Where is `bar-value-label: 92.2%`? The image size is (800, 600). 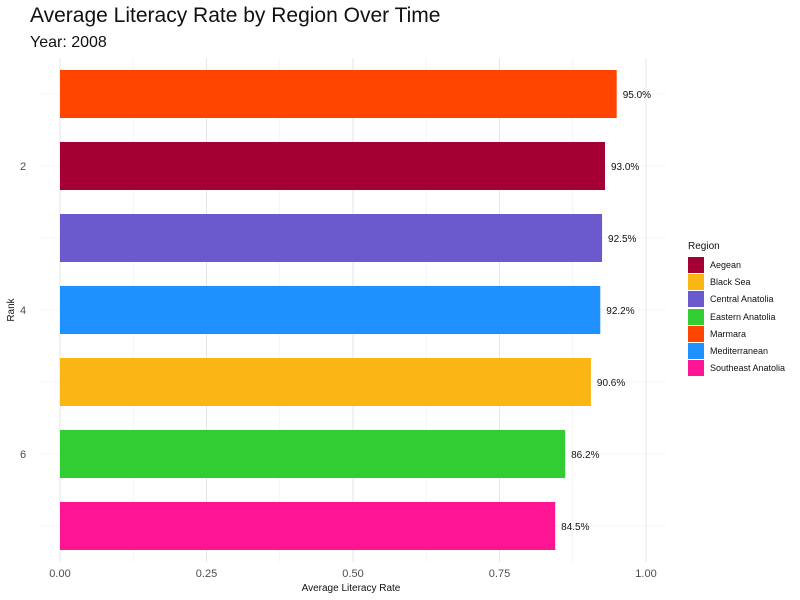 bar-value-label: 92.2% is located at coordinates (620, 311).